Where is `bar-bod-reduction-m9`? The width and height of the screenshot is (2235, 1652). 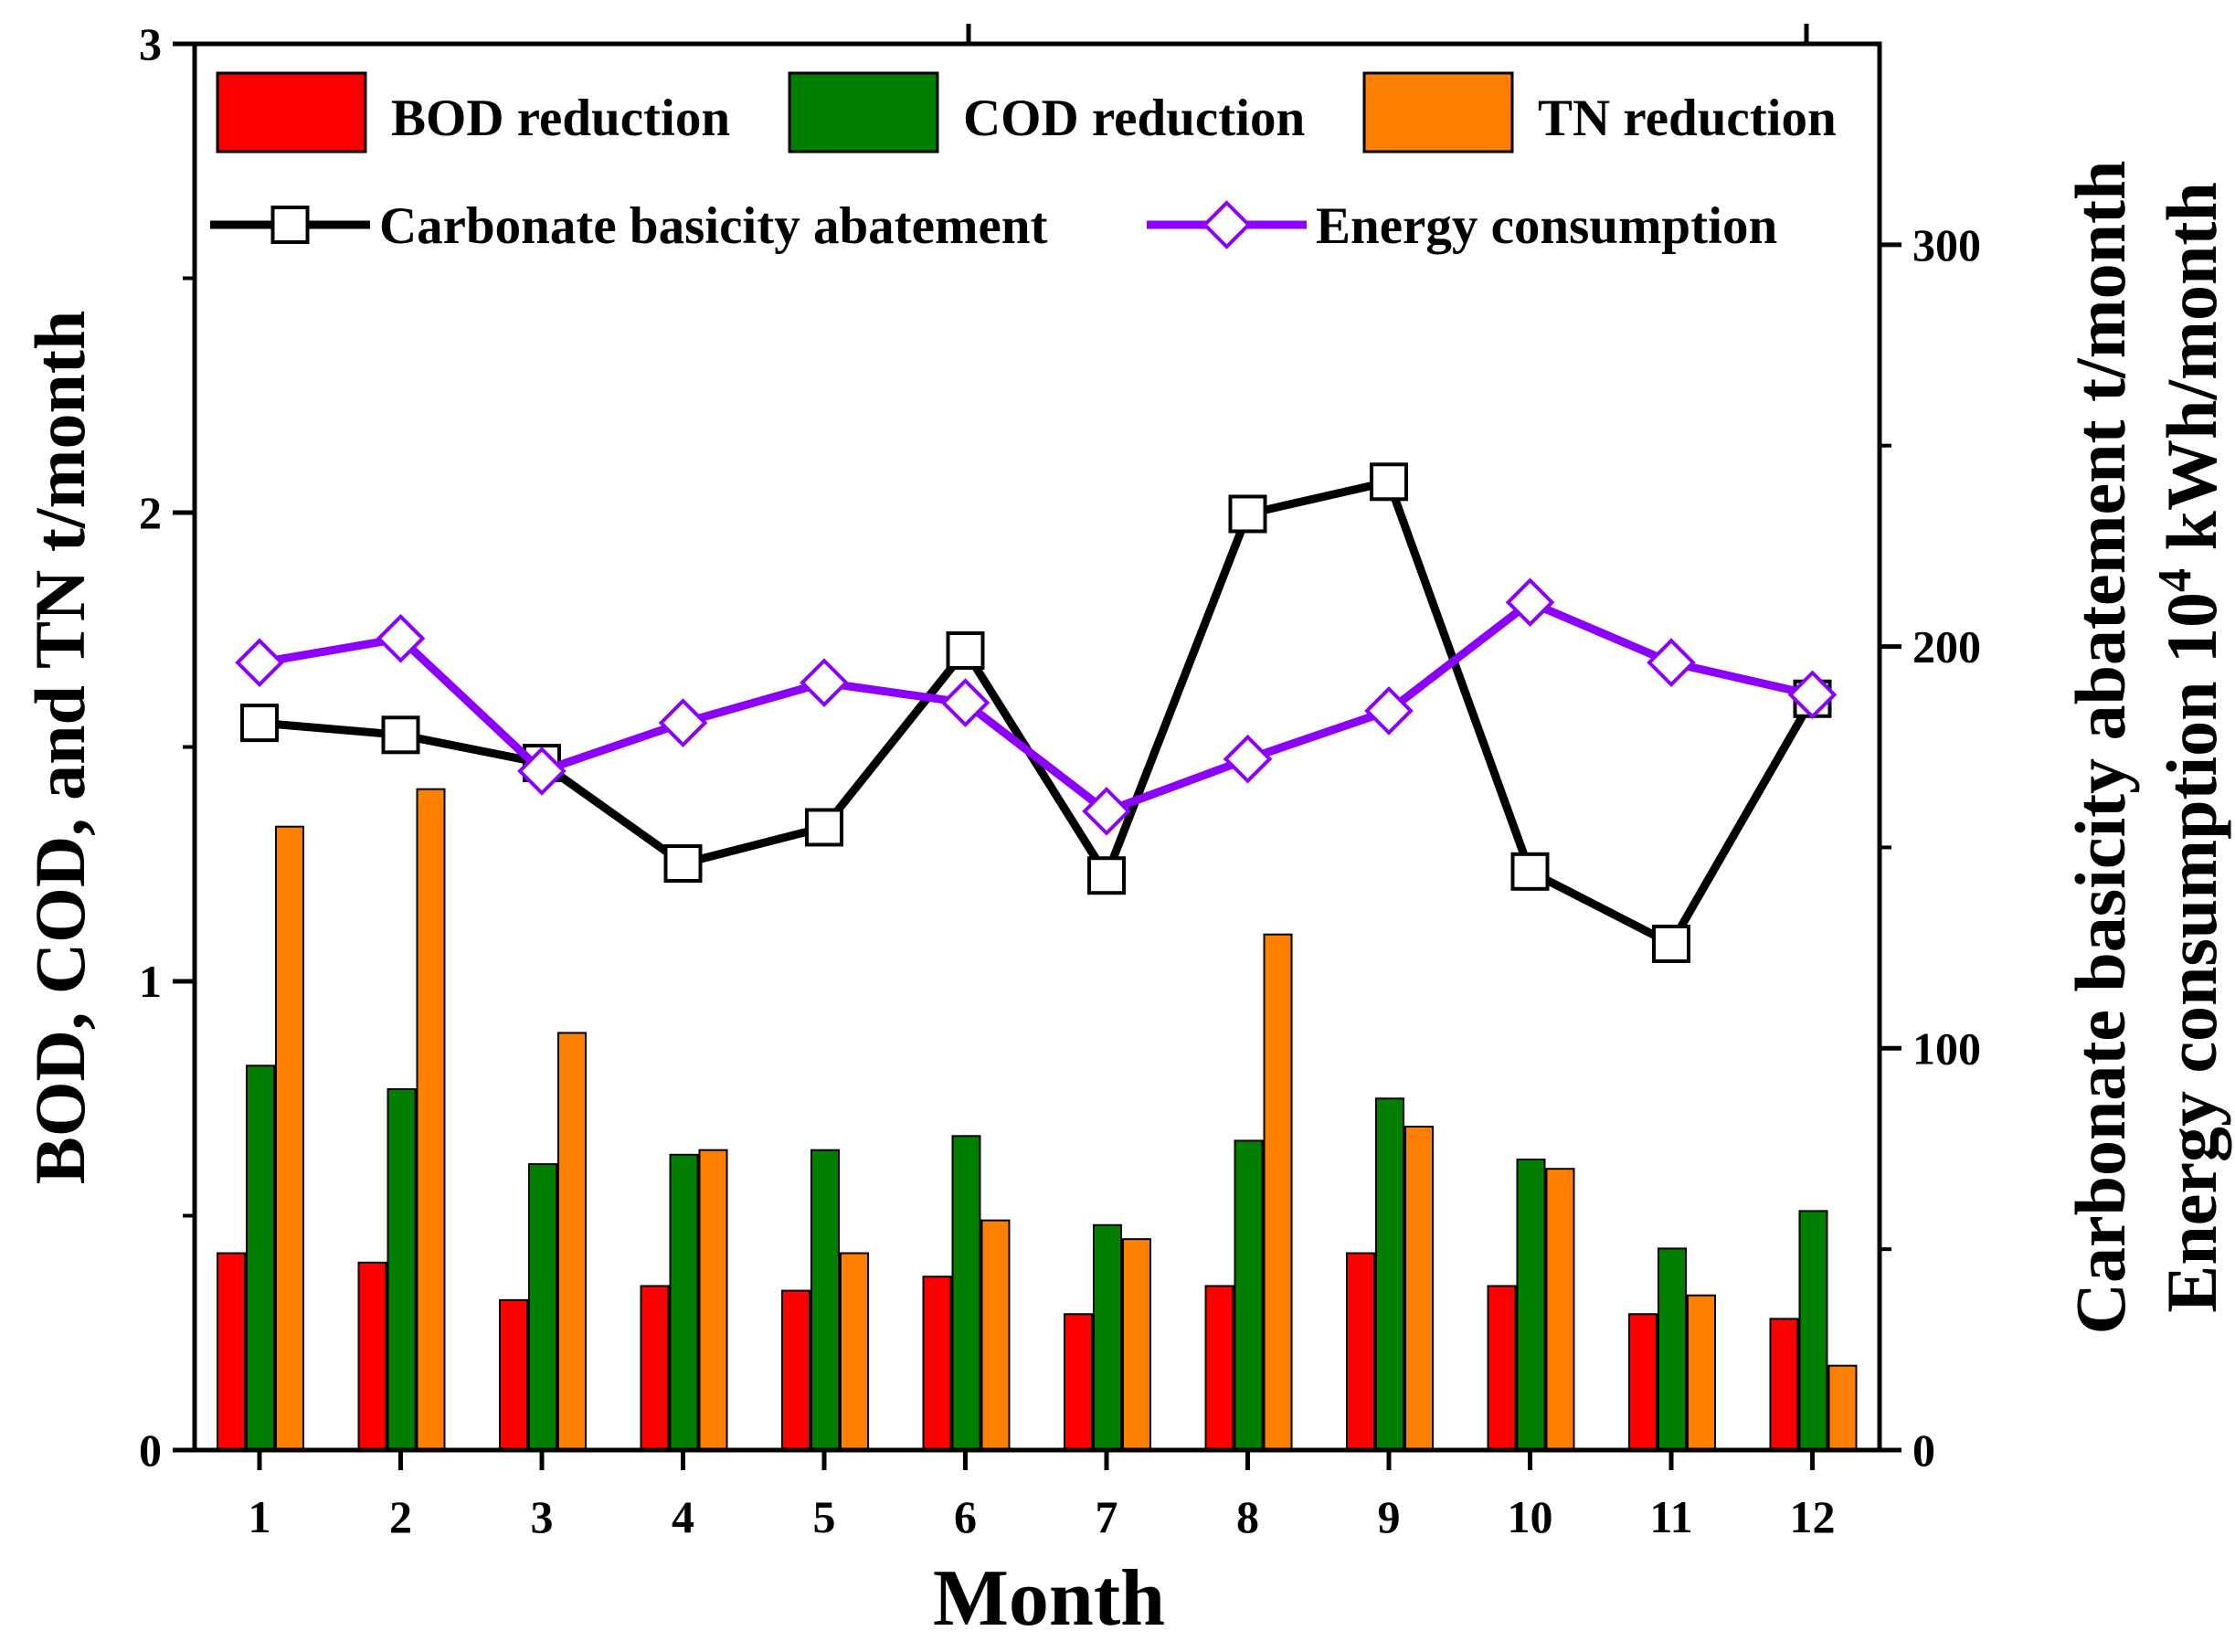 bar-bod-reduction-m9 is located at coordinates (1361, 1352).